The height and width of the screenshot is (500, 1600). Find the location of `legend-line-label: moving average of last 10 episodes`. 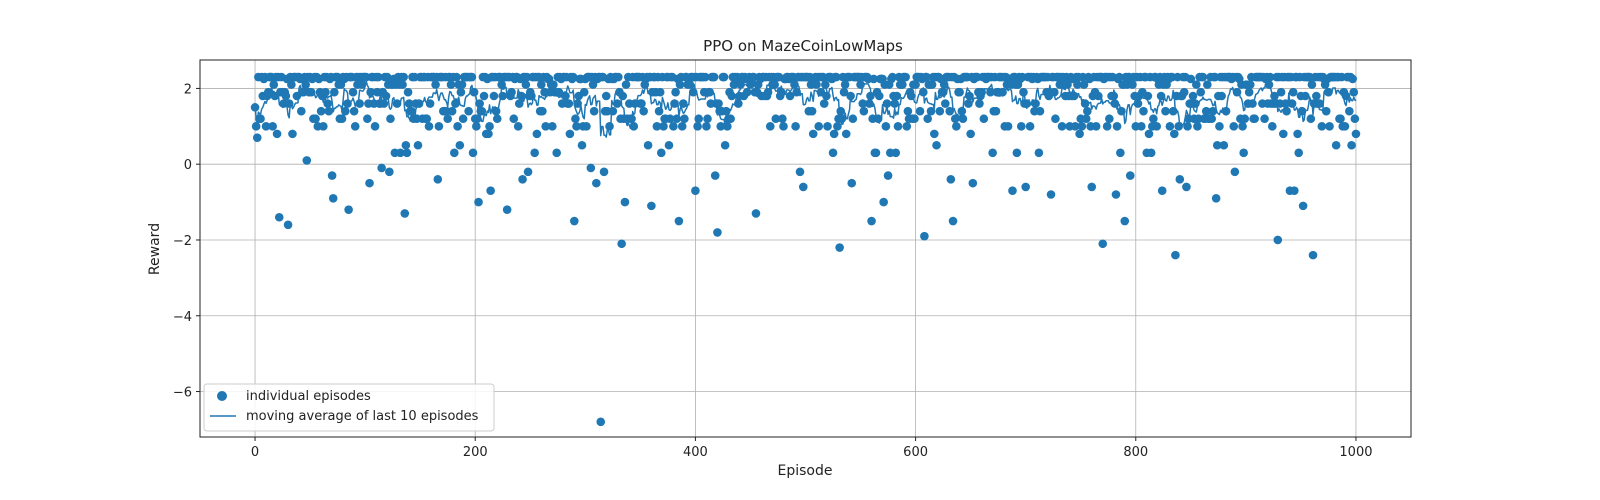

legend-line-label: moving average of last 10 episodes is located at coordinates (362, 416).